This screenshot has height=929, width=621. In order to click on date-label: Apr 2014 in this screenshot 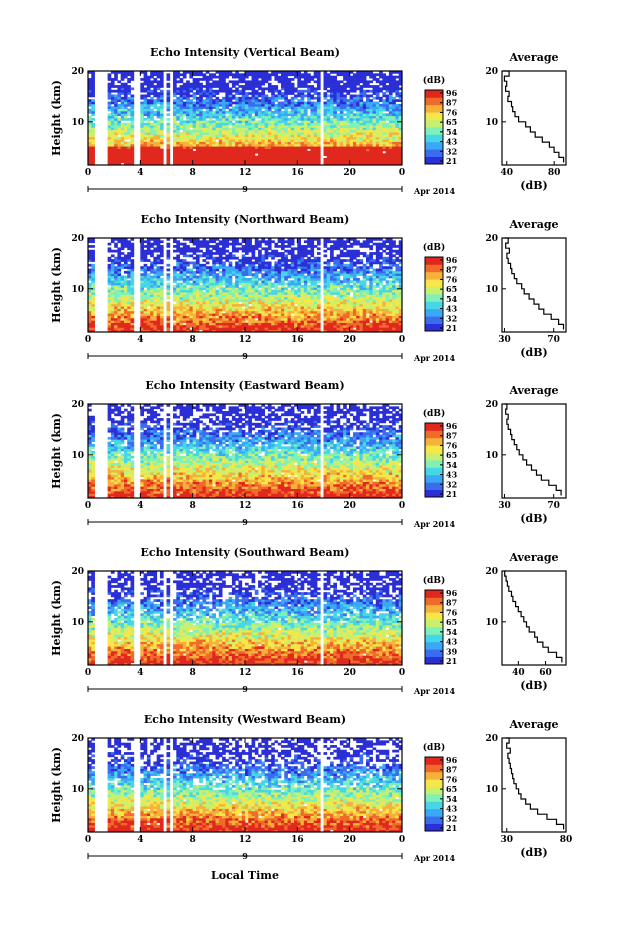, I will do `click(434, 191)`.